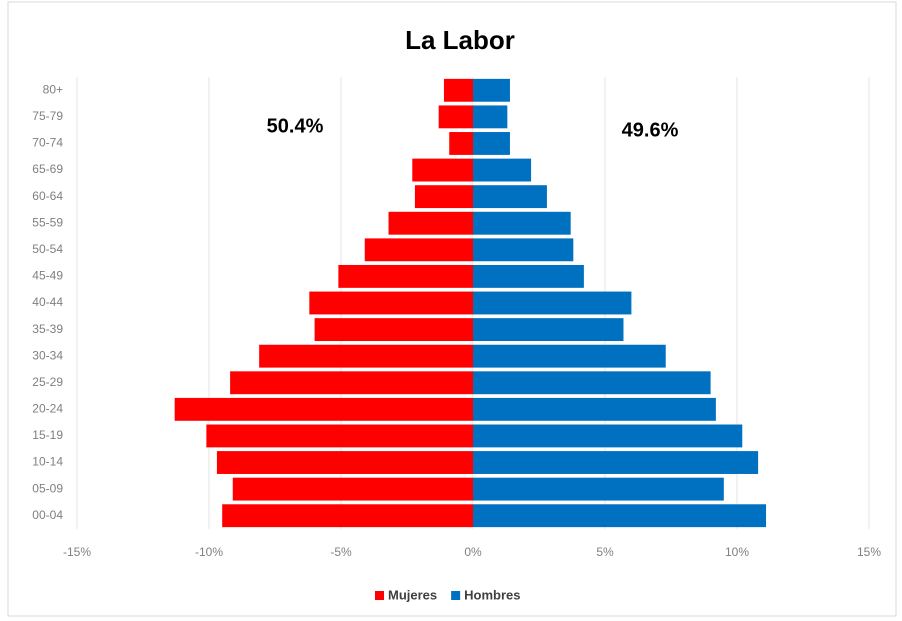 This screenshot has height=621, width=902. What do you see at coordinates (341, 552) in the screenshot?
I see `x-tick-label: -5%` at bounding box center [341, 552].